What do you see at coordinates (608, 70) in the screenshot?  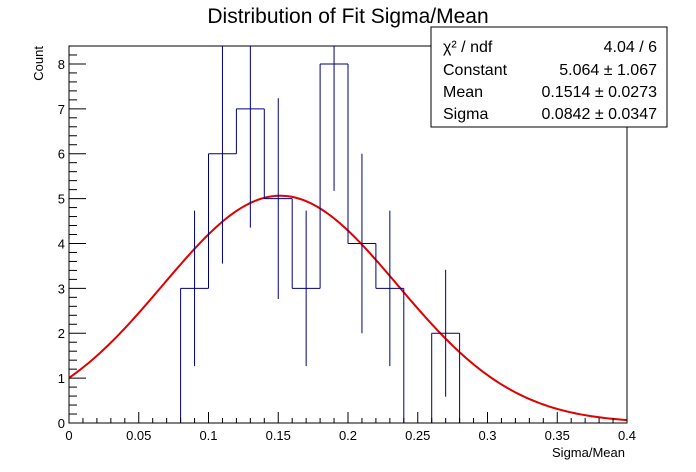 I see `stats-value-constant: 5.064 ± 1.067` at bounding box center [608, 70].